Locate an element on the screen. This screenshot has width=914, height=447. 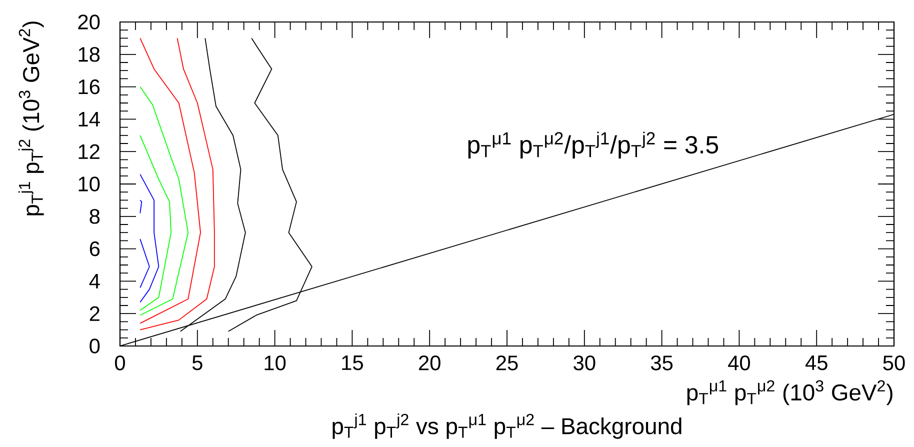
y-tick-label: 18 is located at coordinates (89, 54).